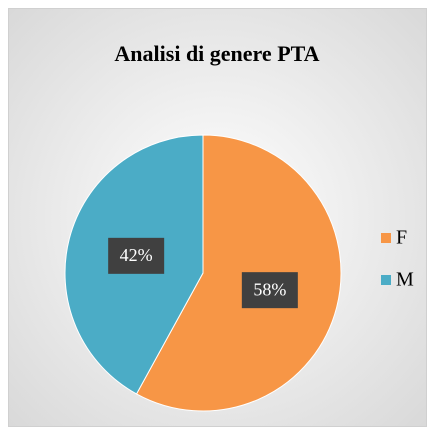 The height and width of the screenshot is (440, 435). Describe the element at coordinates (216, 53) in the screenshot. I see `chart-title: Analisi di genere PTA` at that location.